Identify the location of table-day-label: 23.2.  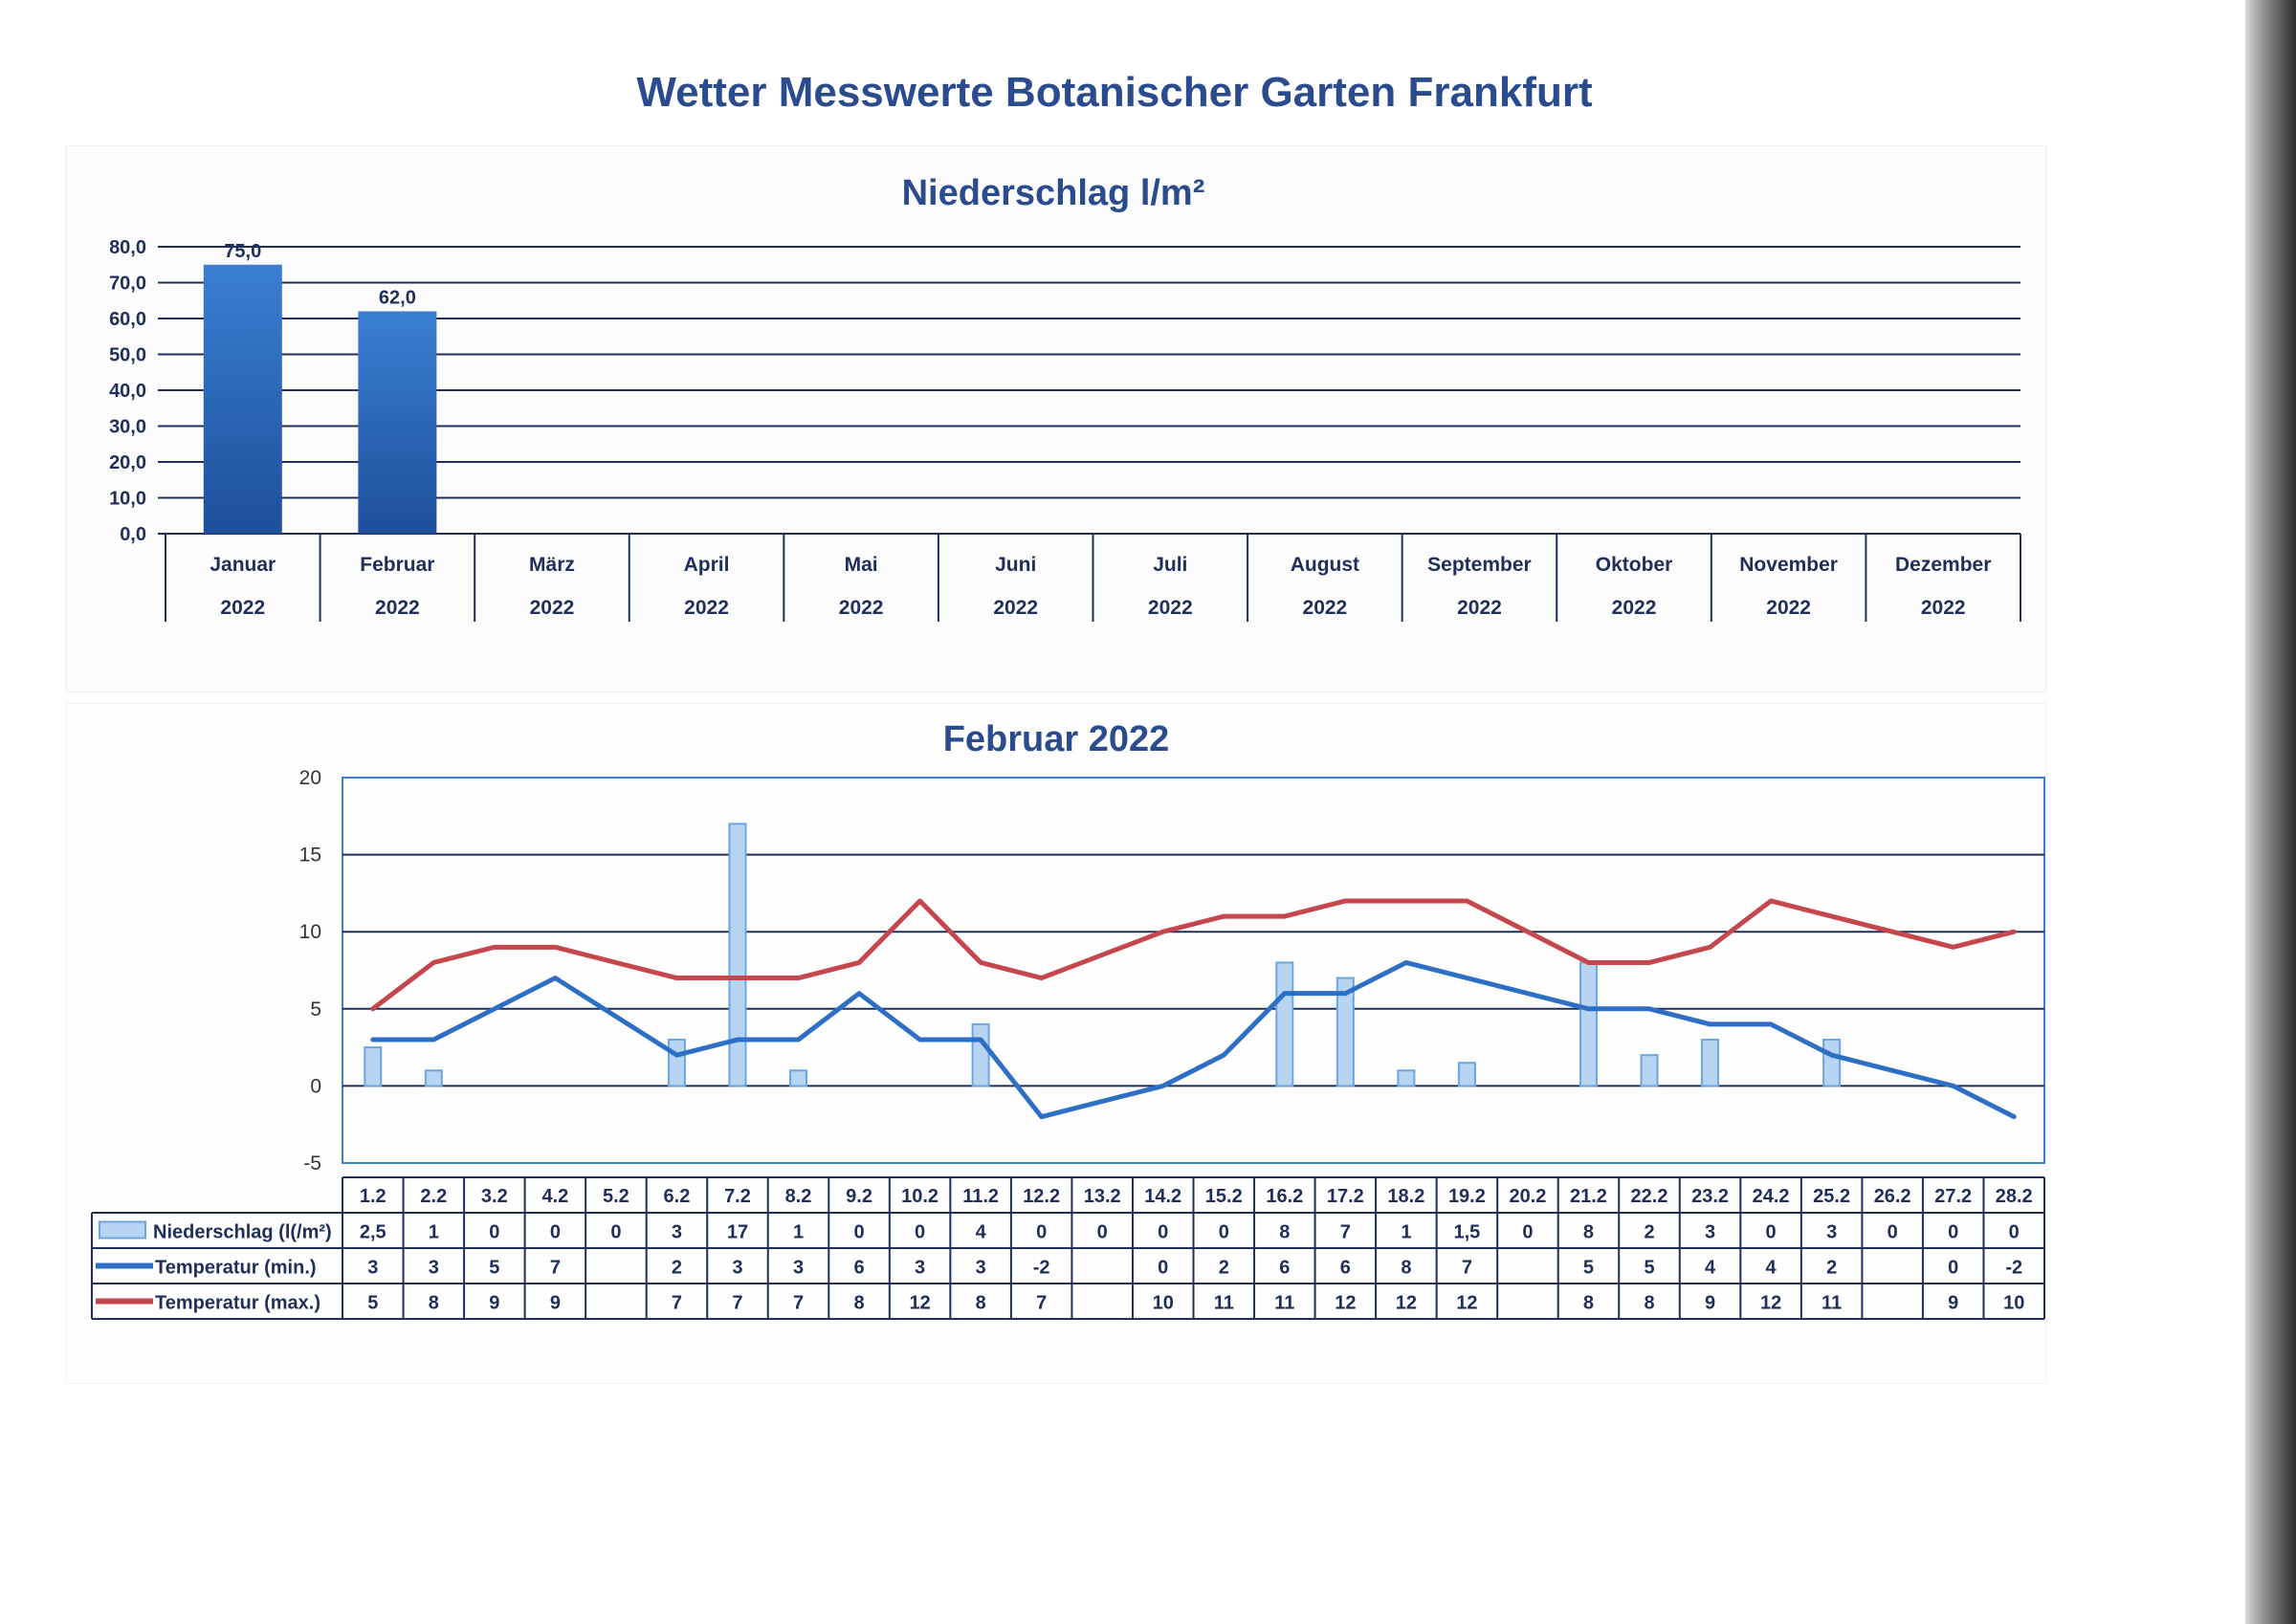
(1710, 1196).